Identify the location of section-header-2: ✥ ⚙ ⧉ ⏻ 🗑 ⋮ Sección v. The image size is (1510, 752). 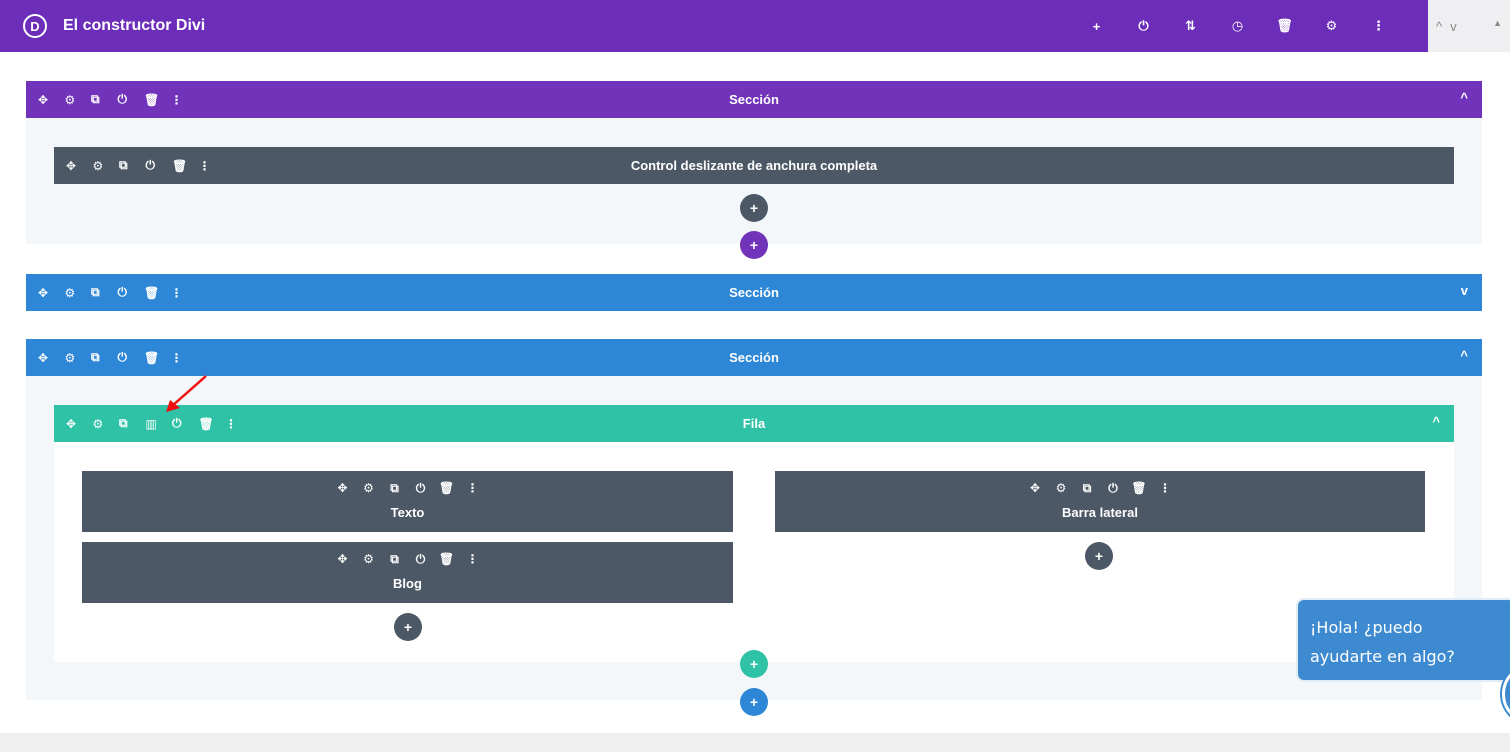
(754, 292).